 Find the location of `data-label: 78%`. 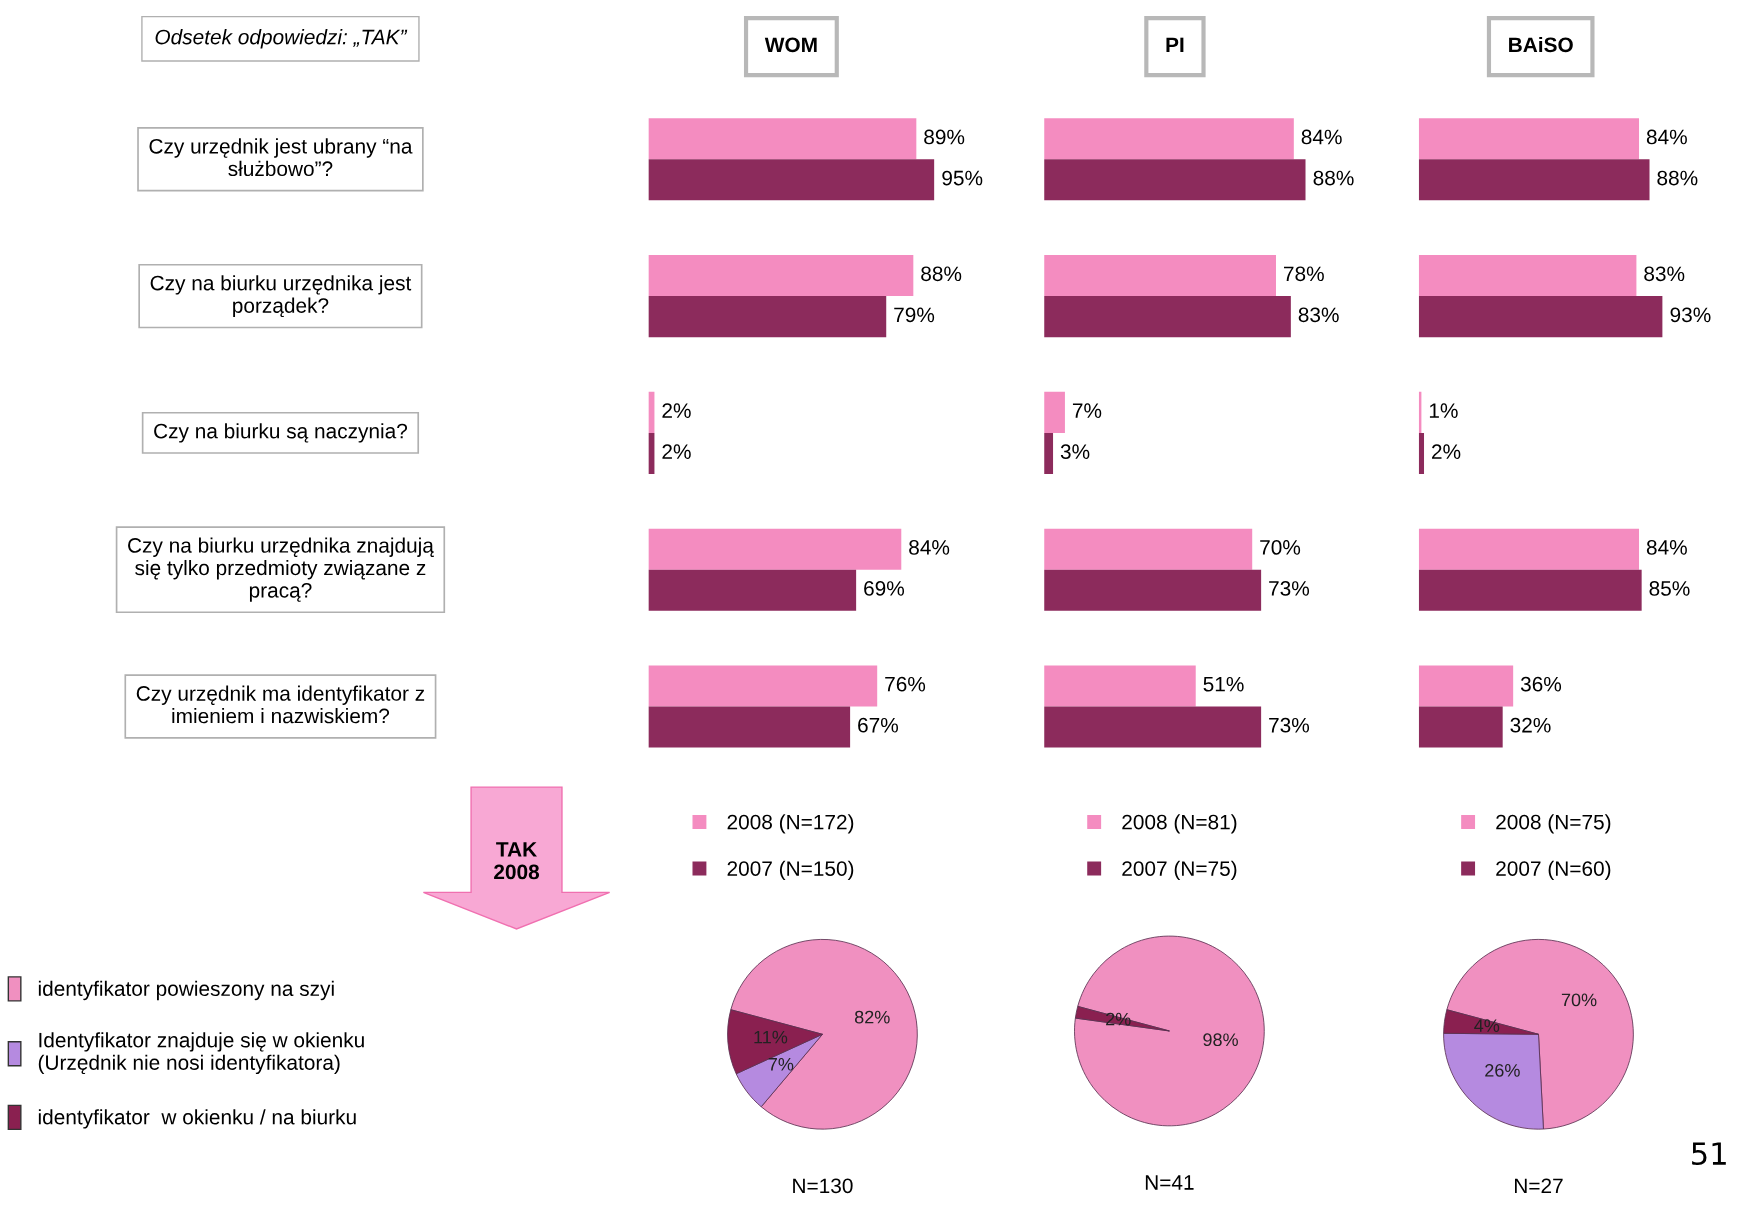

data-label: 78% is located at coordinates (1304, 274).